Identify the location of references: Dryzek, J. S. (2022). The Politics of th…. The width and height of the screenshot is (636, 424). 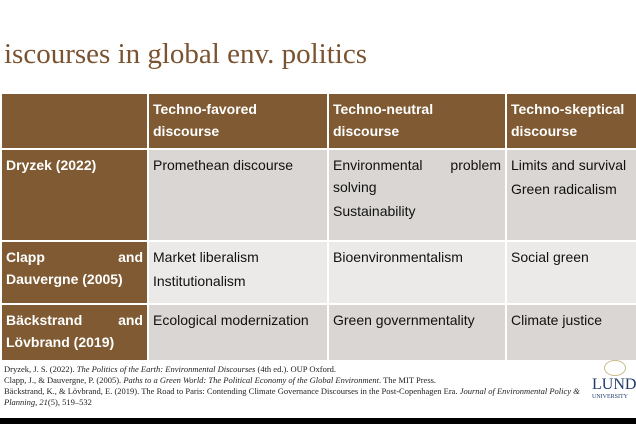
(296, 386).